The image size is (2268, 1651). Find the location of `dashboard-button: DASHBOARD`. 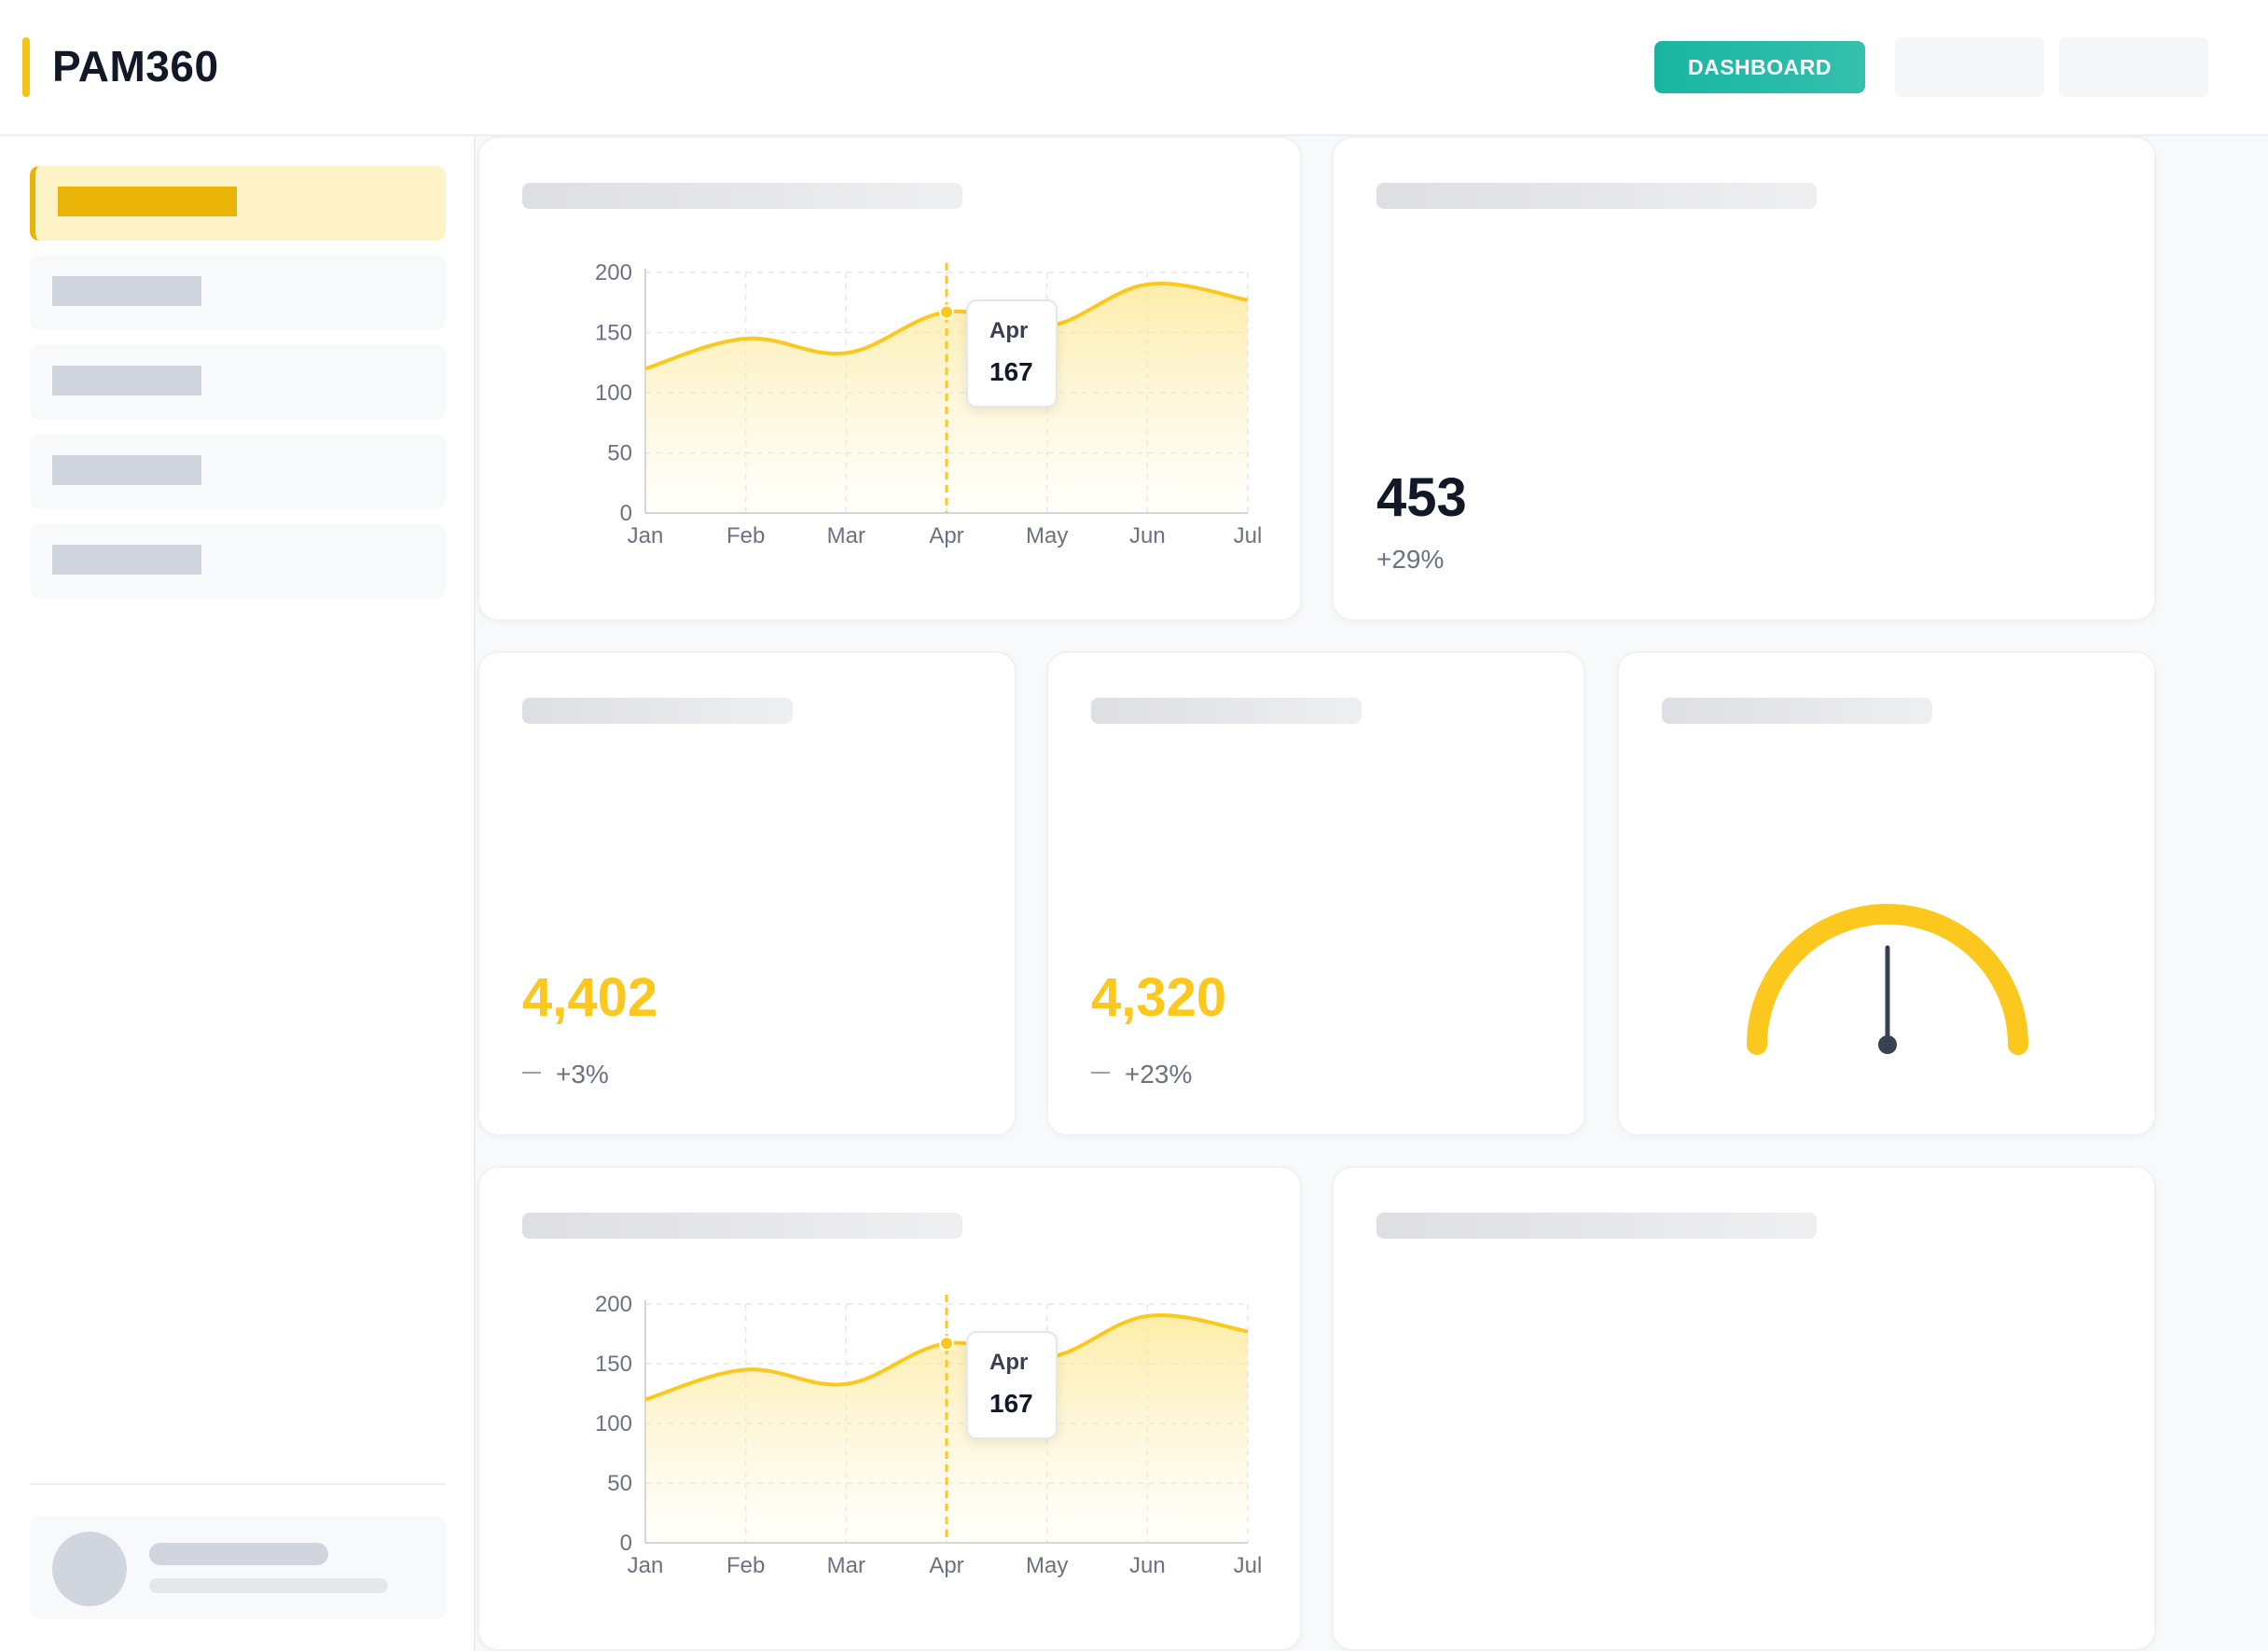

dashboard-button: DASHBOARD is located at coordinates (1759, 67).